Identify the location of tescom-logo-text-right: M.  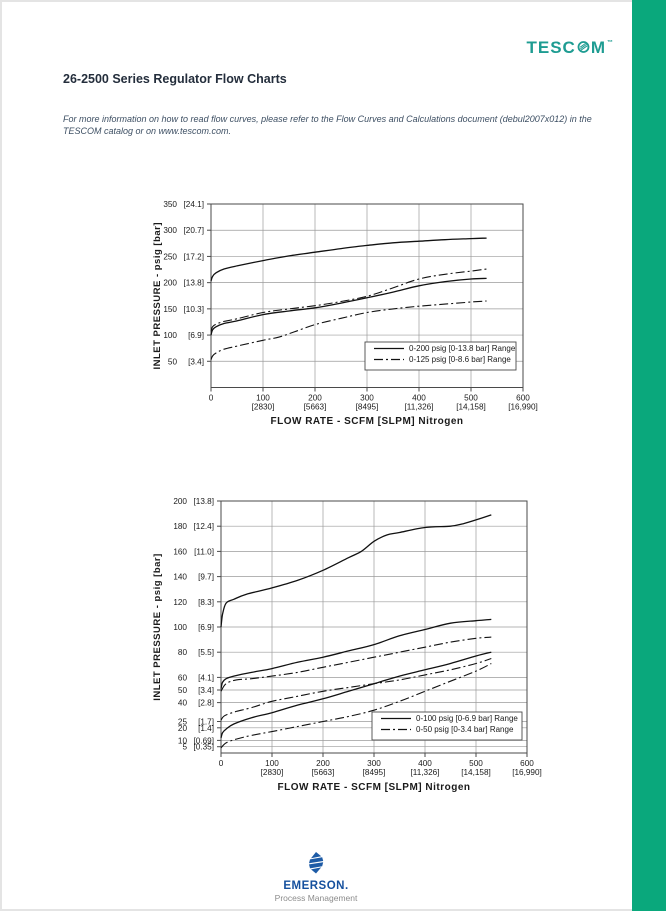
(598, 47).